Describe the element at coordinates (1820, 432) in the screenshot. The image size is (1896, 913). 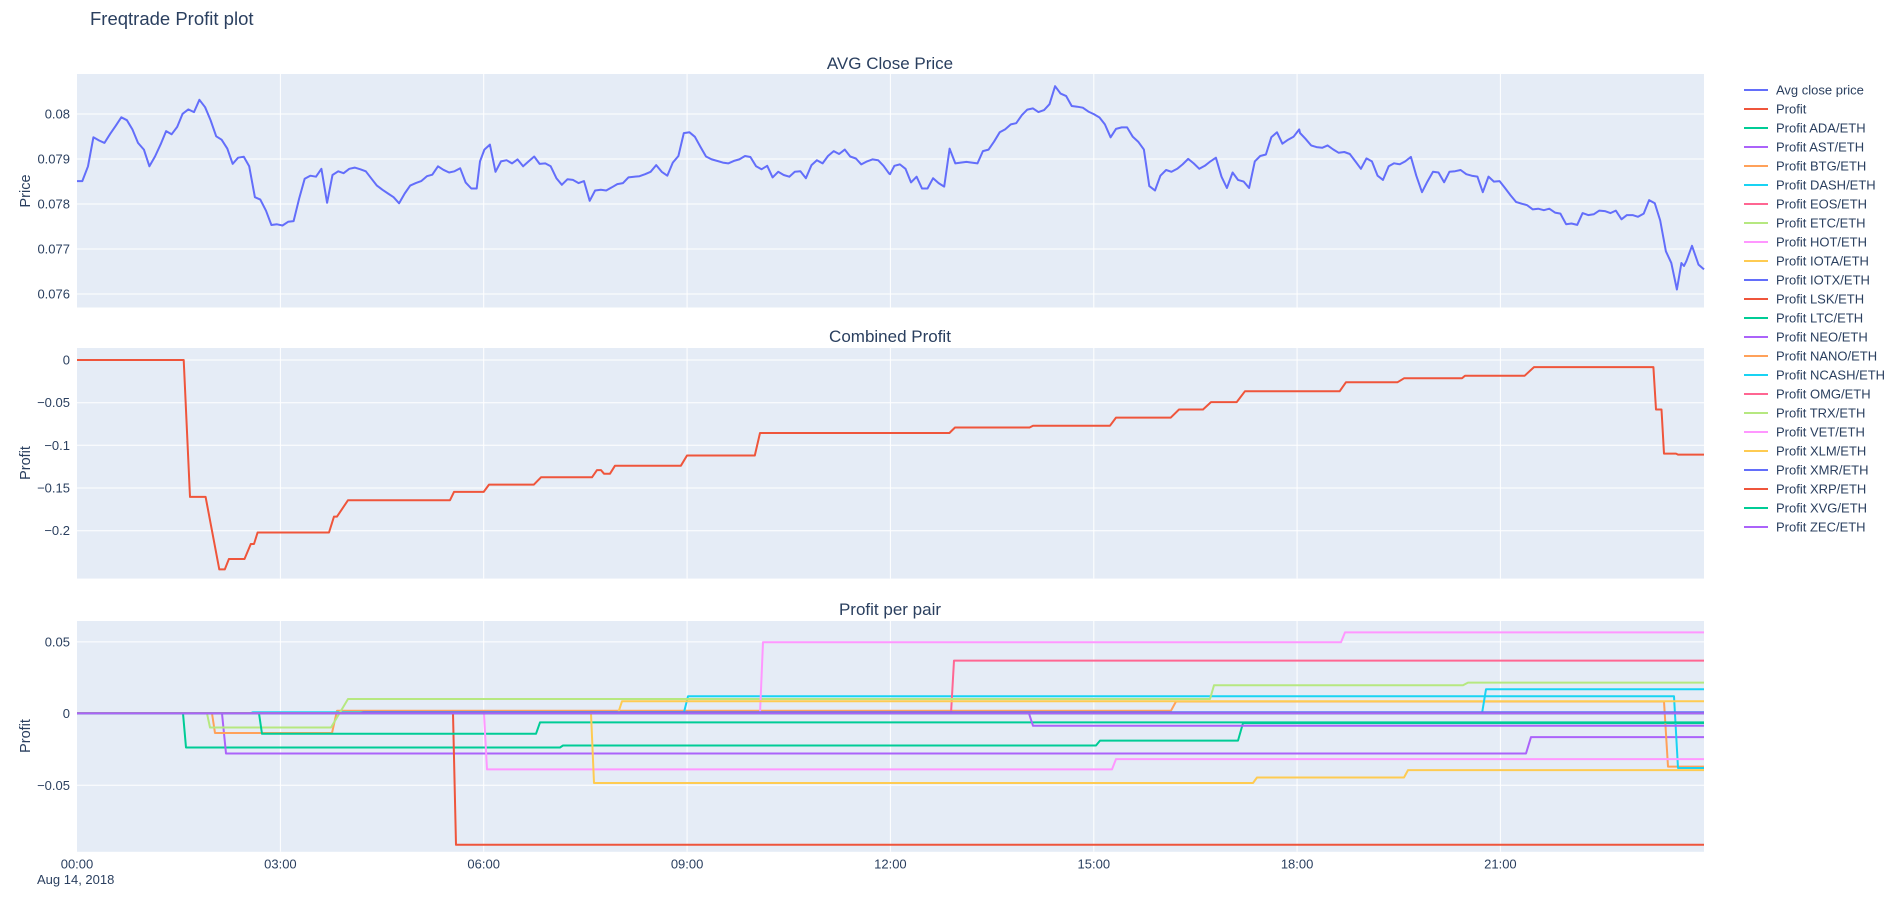
I see `svg-text: Profit VET/ETH` at that location.